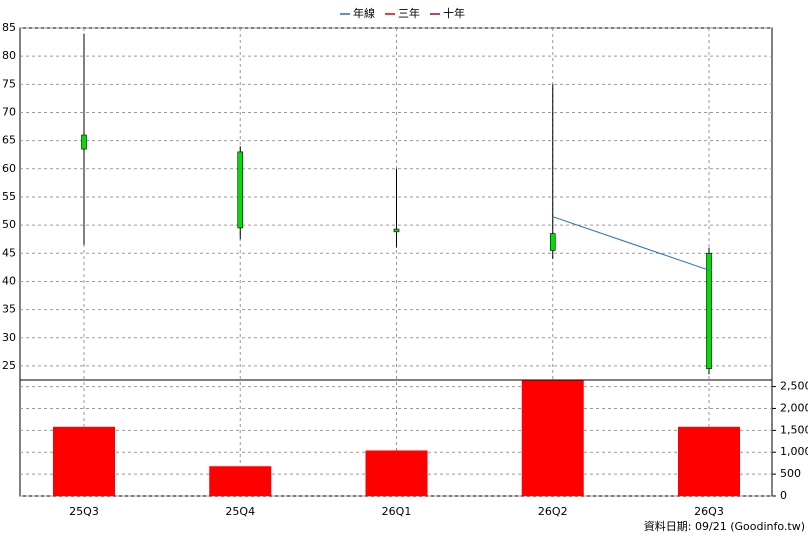 This screenshot has height=540, width=808. What do you see at coordinates (9, 111) in the screenshot?
I see `y-tick-label: 70` at bounding box center [9, 111].